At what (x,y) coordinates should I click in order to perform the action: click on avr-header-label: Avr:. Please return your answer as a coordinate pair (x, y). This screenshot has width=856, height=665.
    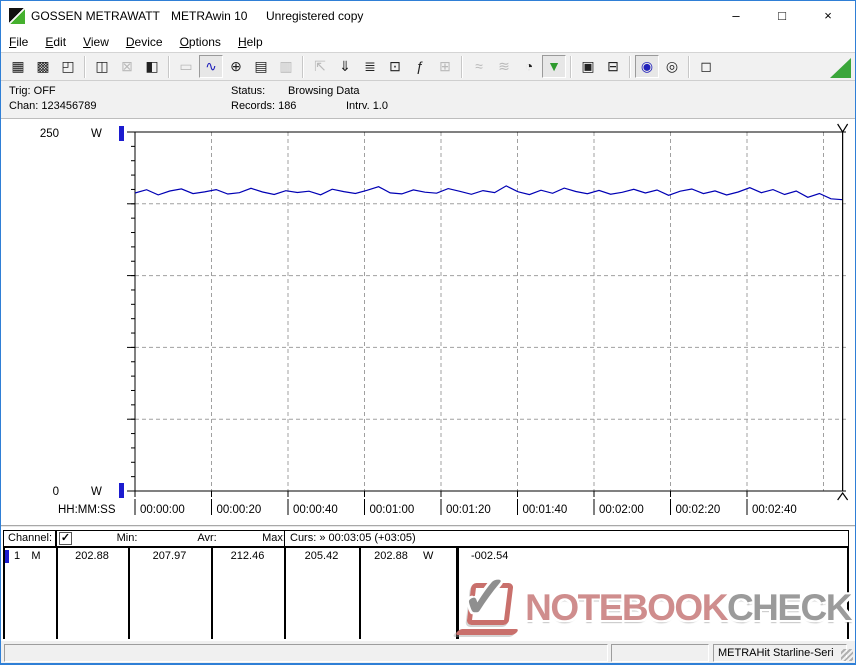
    Looking at the image, I should click on (207, 538).